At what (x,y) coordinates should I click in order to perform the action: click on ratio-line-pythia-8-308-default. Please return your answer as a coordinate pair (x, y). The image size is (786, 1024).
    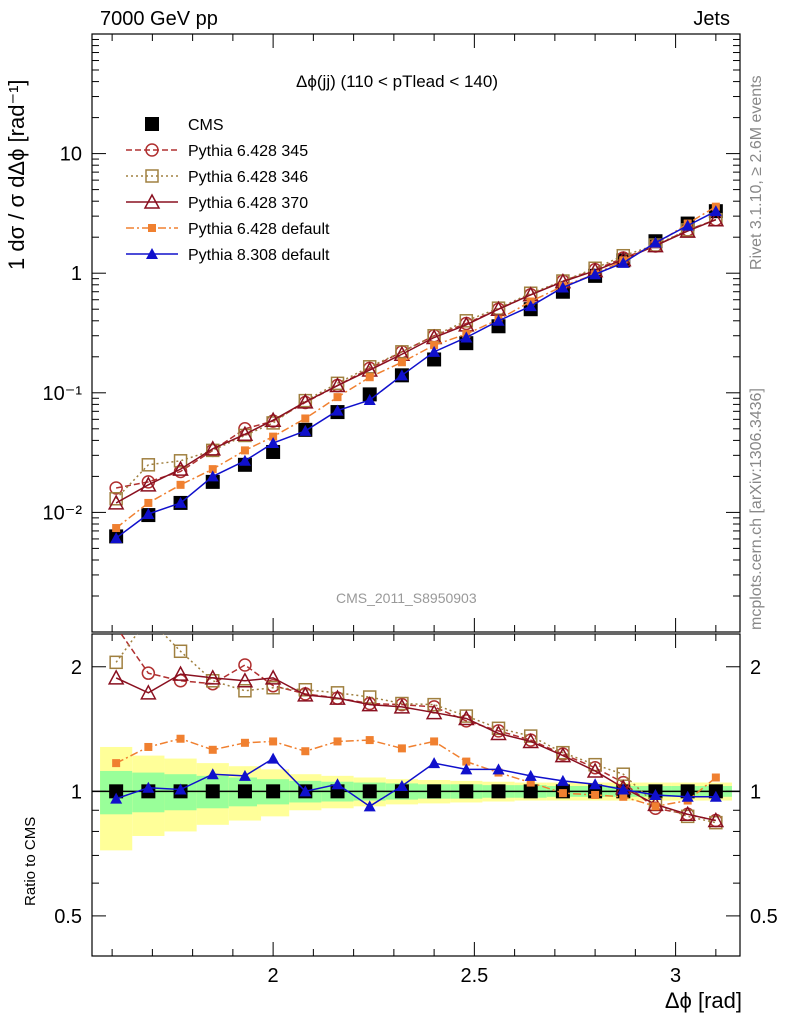
    Looking at the image, I should click on (415, 782).